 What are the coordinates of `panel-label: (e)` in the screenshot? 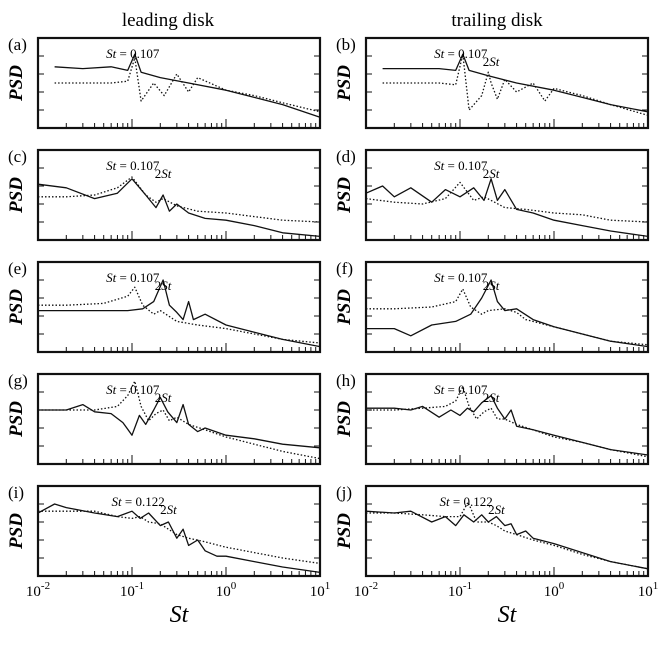 It's located at (17, 268).